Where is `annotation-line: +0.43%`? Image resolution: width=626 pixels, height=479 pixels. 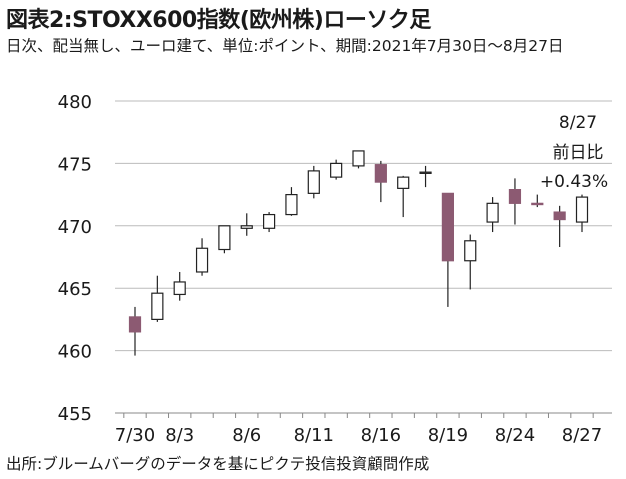 annotation-line: +0.43% is located at coordinates (574, 182).